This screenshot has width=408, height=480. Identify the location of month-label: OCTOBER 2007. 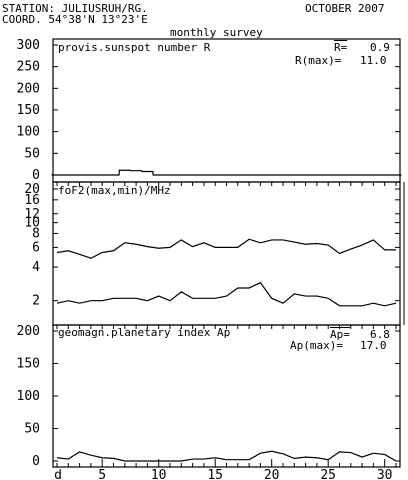
(345, 8).